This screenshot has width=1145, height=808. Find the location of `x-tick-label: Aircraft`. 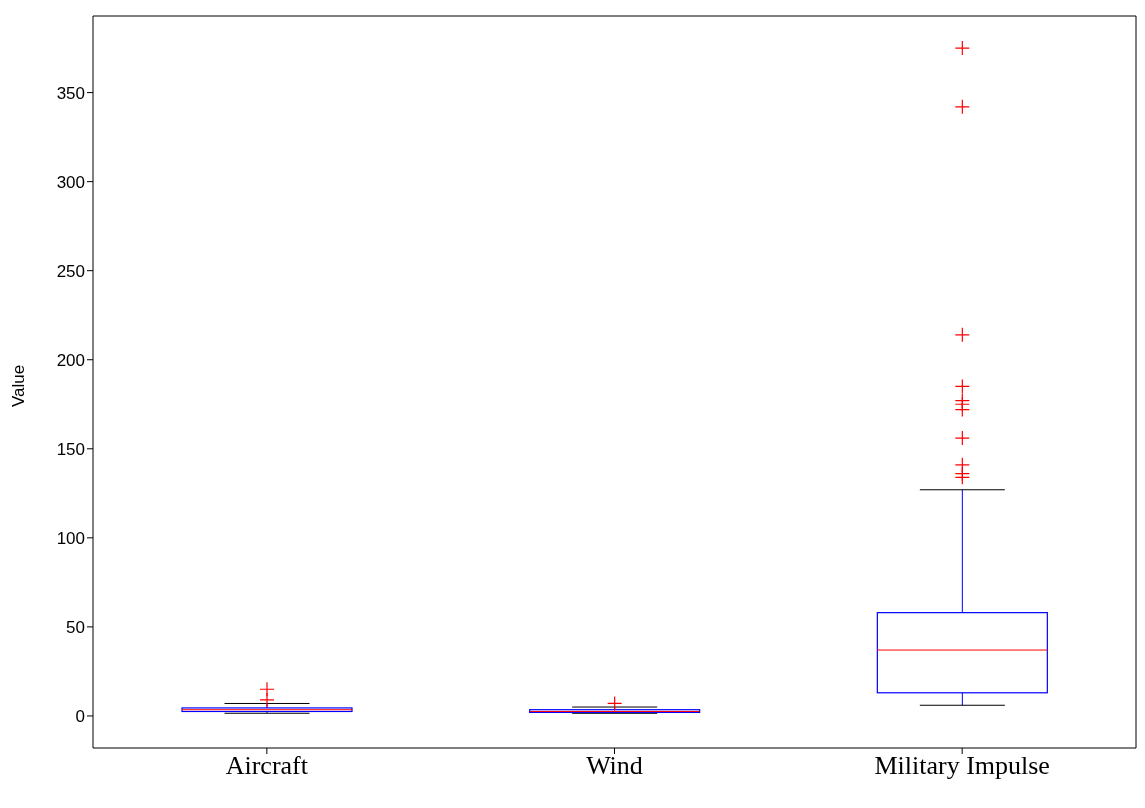

x-tick-label: Aircraft is located at coordinates (267, 766).